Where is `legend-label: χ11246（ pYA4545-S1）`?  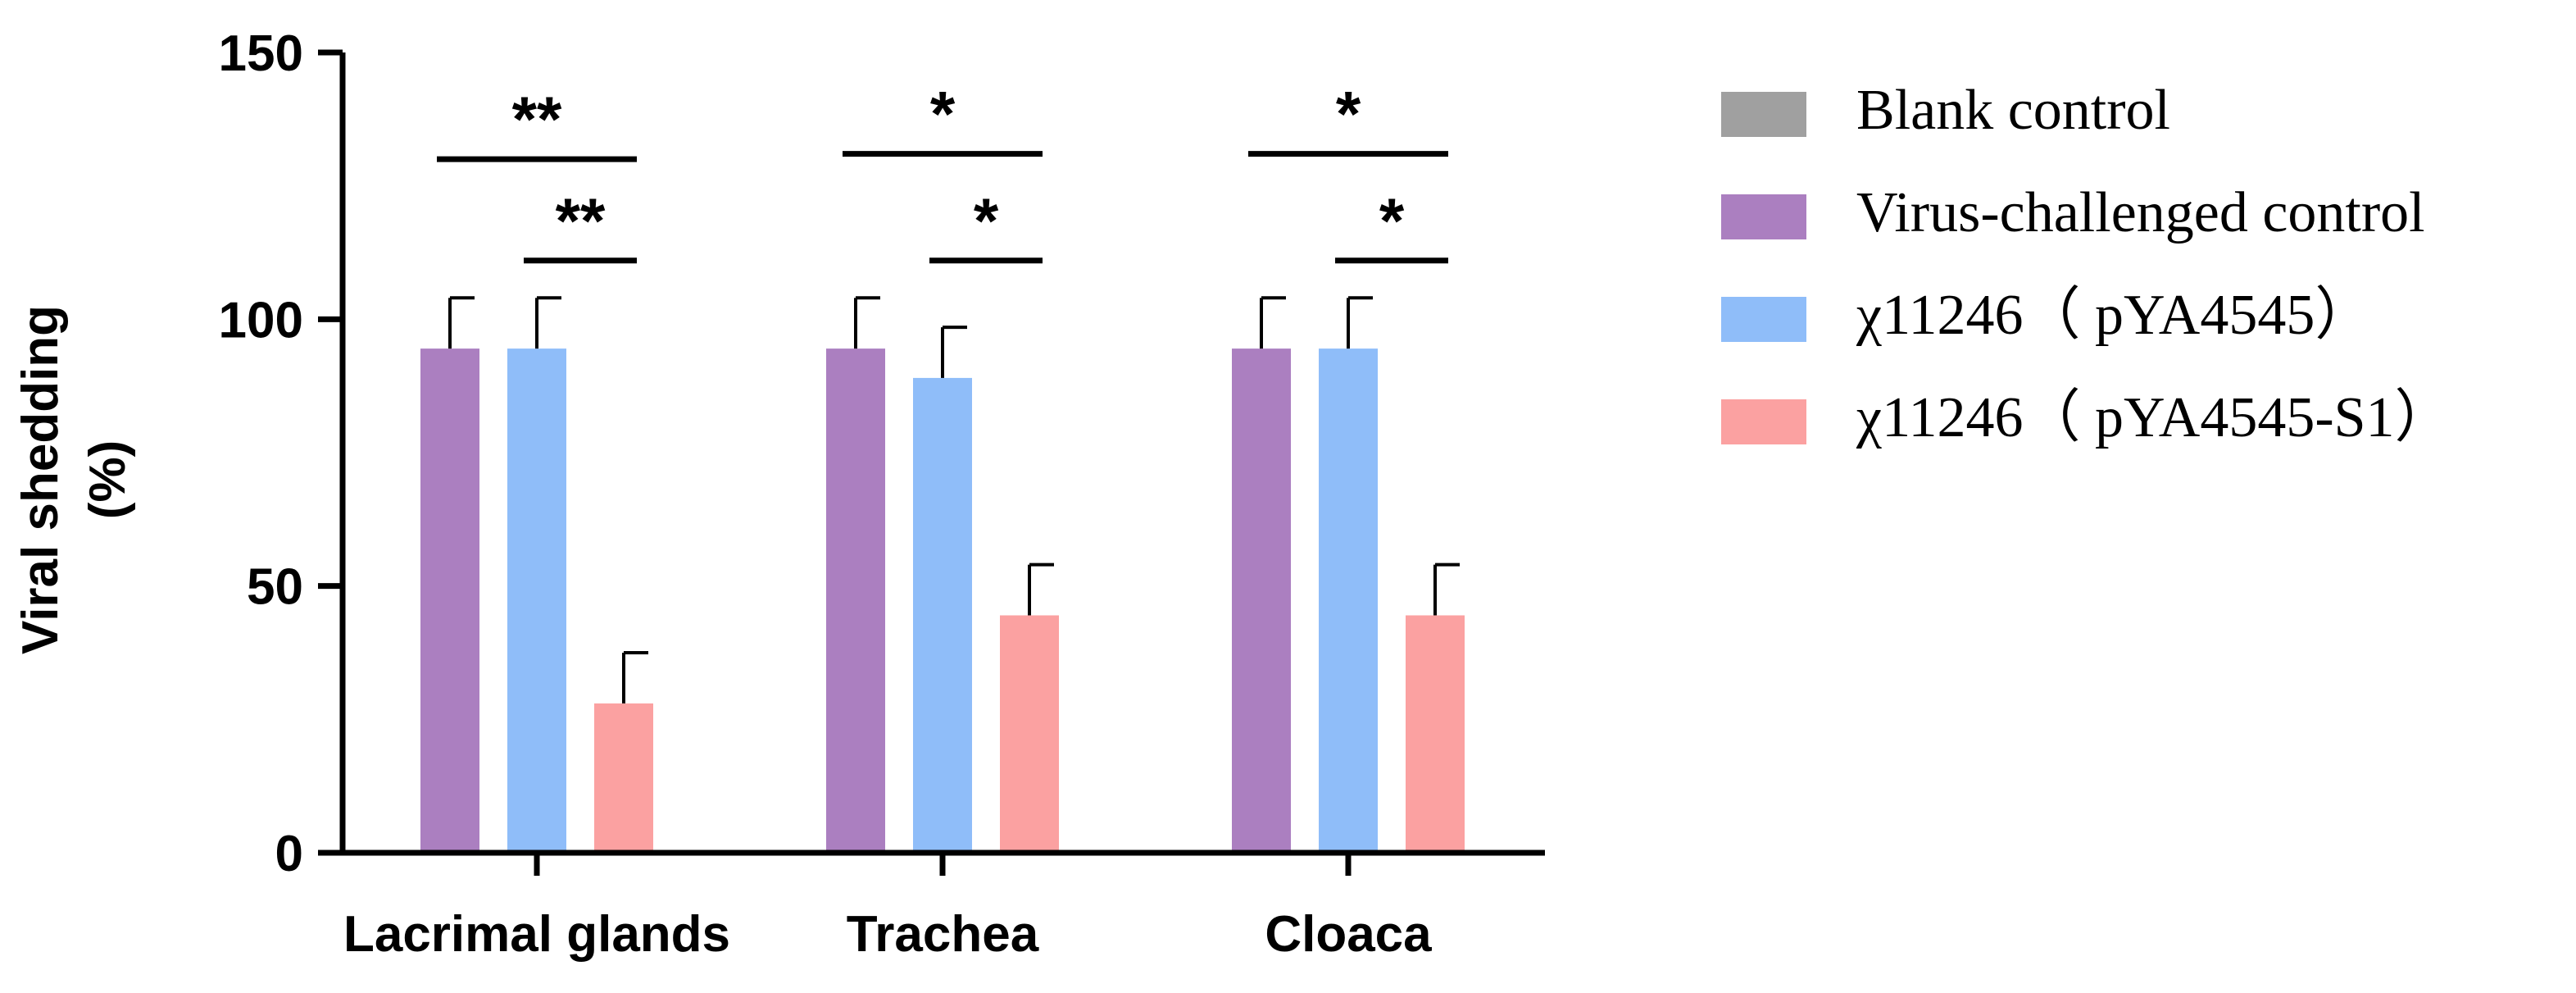 legend-label: χ11246（ pYA4545-S1） is located at coordinates (2154, 417).